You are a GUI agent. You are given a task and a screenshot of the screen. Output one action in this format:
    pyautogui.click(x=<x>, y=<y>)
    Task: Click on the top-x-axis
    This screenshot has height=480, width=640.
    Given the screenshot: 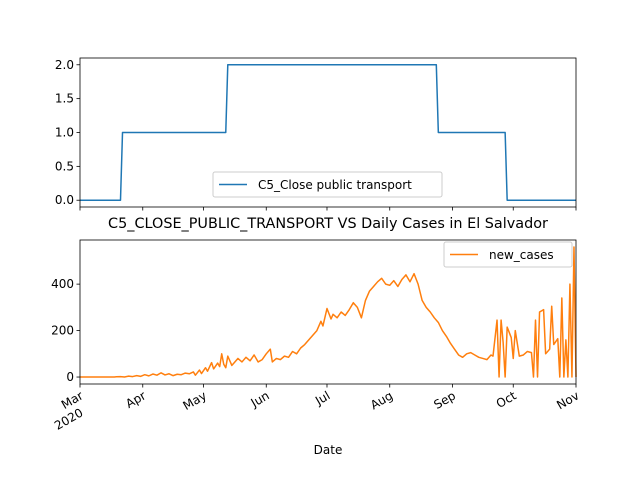 What is the action you would take?
    pyautogui.click(x=328, y=209)
    